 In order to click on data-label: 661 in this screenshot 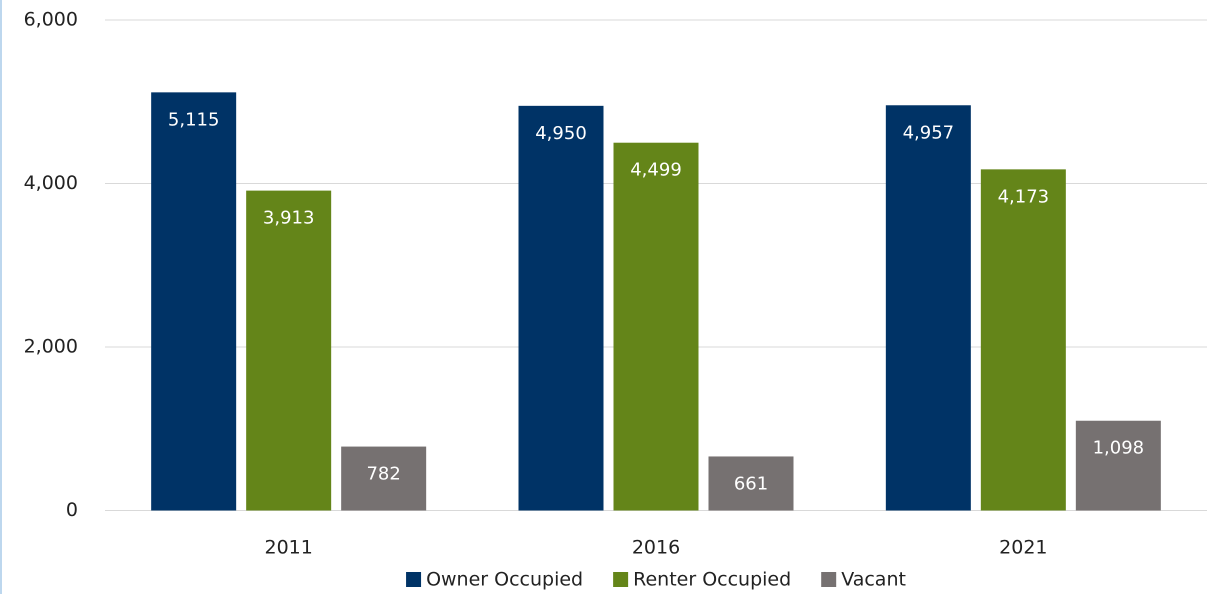, I will do `click(751, 483)`.